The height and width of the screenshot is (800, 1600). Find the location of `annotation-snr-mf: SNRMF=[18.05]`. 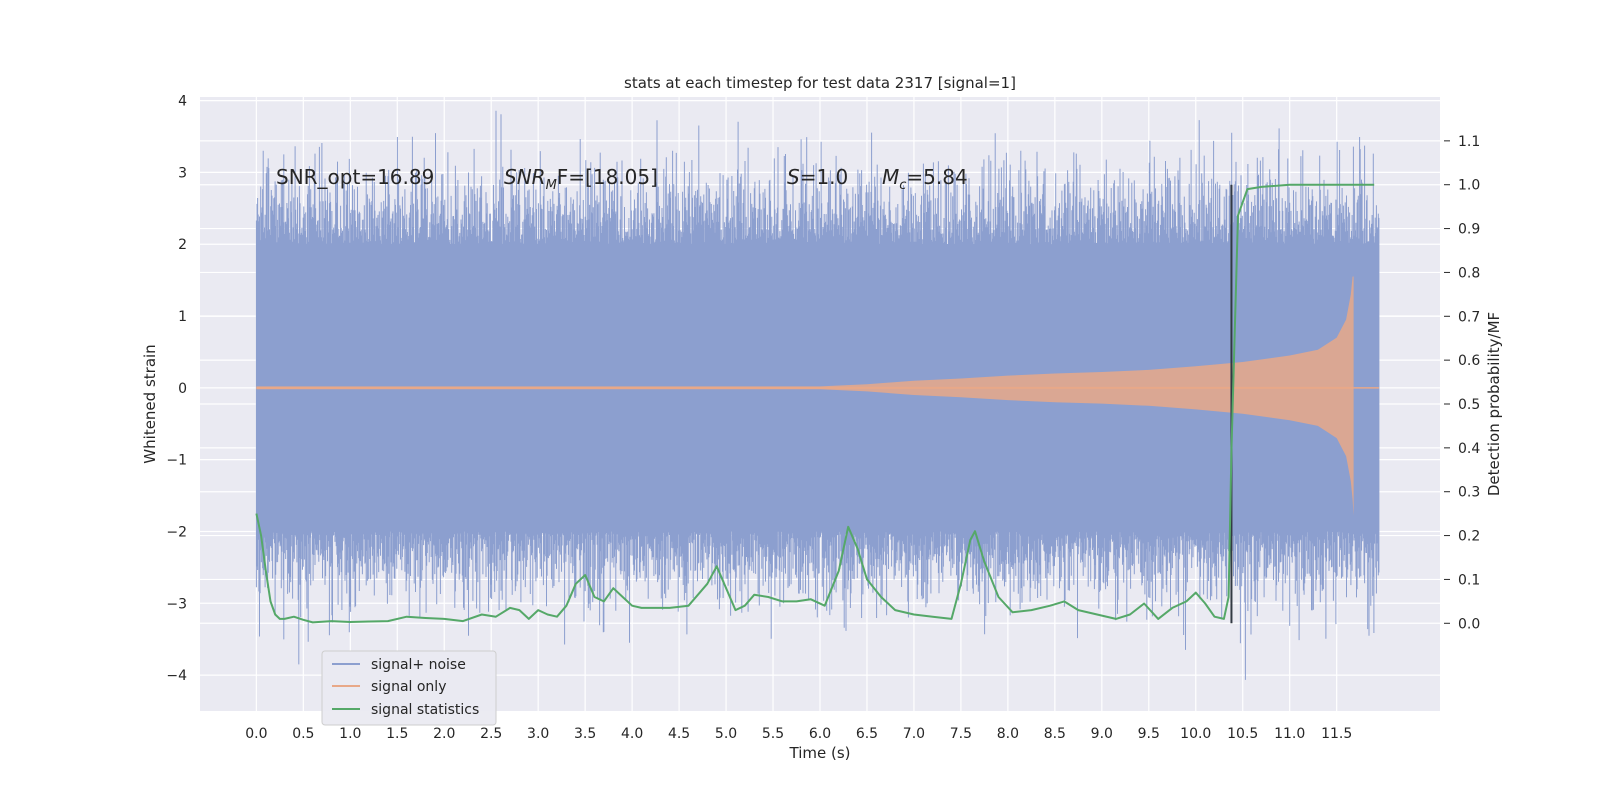

annotation-snr-mf: SNRMF=[18.05] is located at coordinates (581, 179).